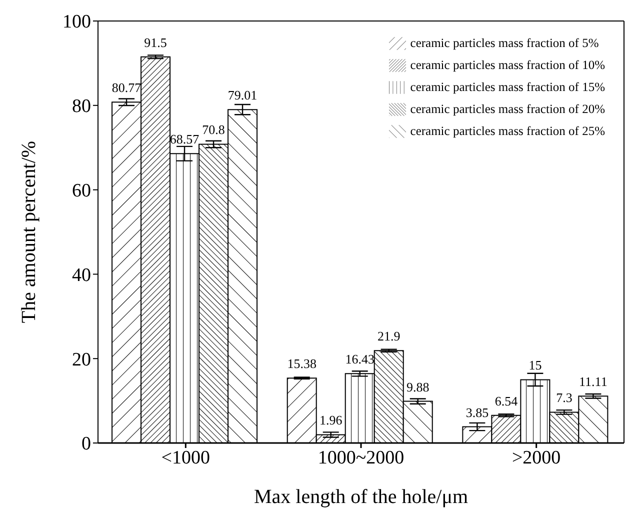  I want to click on y-tick-label: 100, so click(76, 22).